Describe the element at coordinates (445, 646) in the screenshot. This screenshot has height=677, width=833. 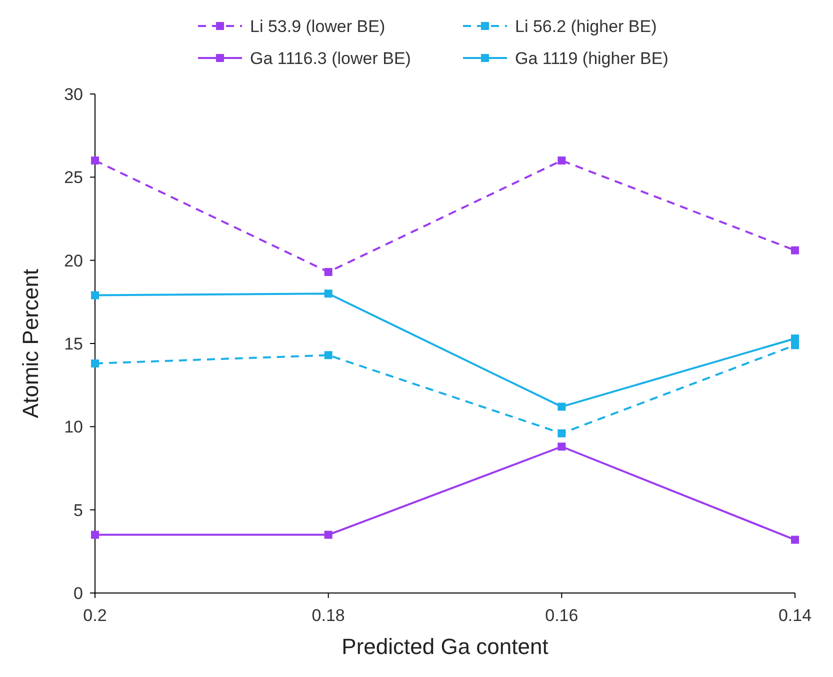
I see `x-axis-title: Predicted Ga content` at that location.